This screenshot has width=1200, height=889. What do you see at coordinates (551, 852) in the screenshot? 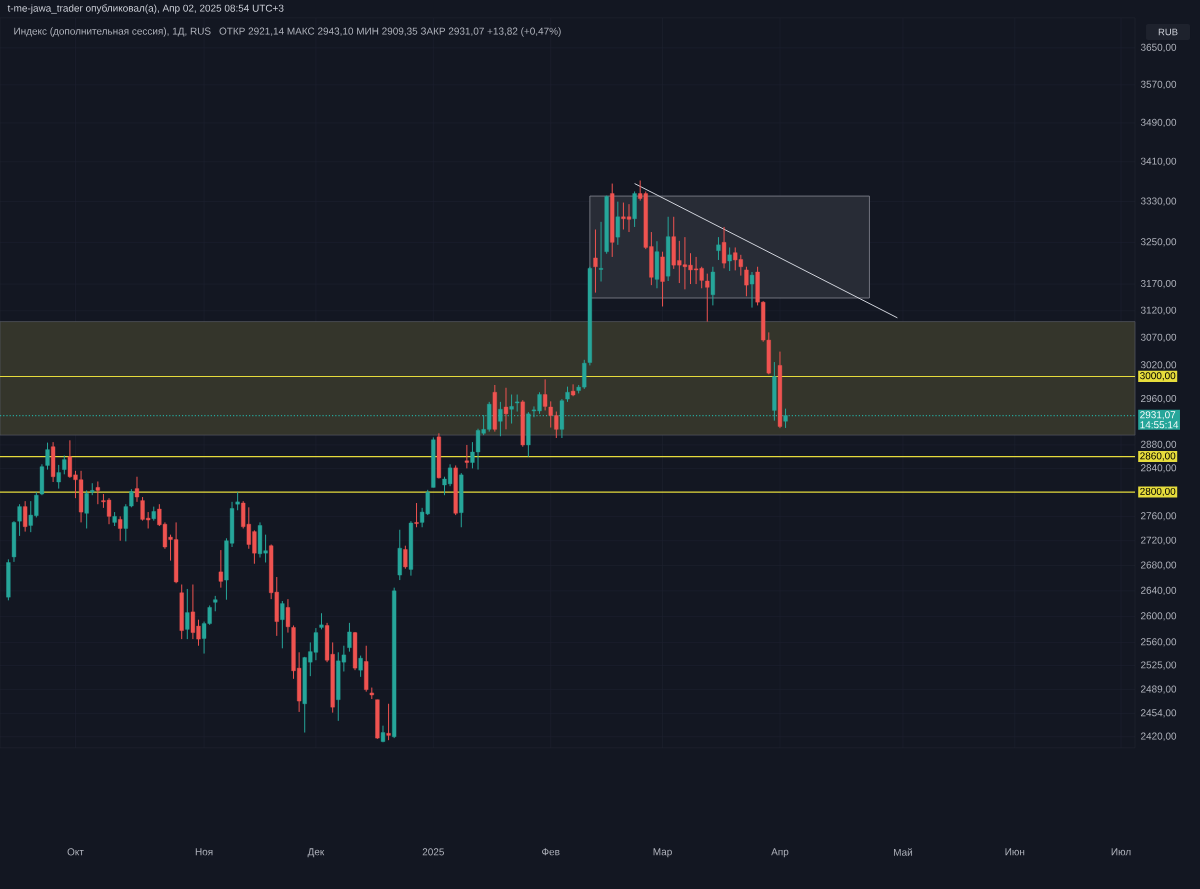
I see `x-tick-label: Фев` at bounding box center [551, 852].